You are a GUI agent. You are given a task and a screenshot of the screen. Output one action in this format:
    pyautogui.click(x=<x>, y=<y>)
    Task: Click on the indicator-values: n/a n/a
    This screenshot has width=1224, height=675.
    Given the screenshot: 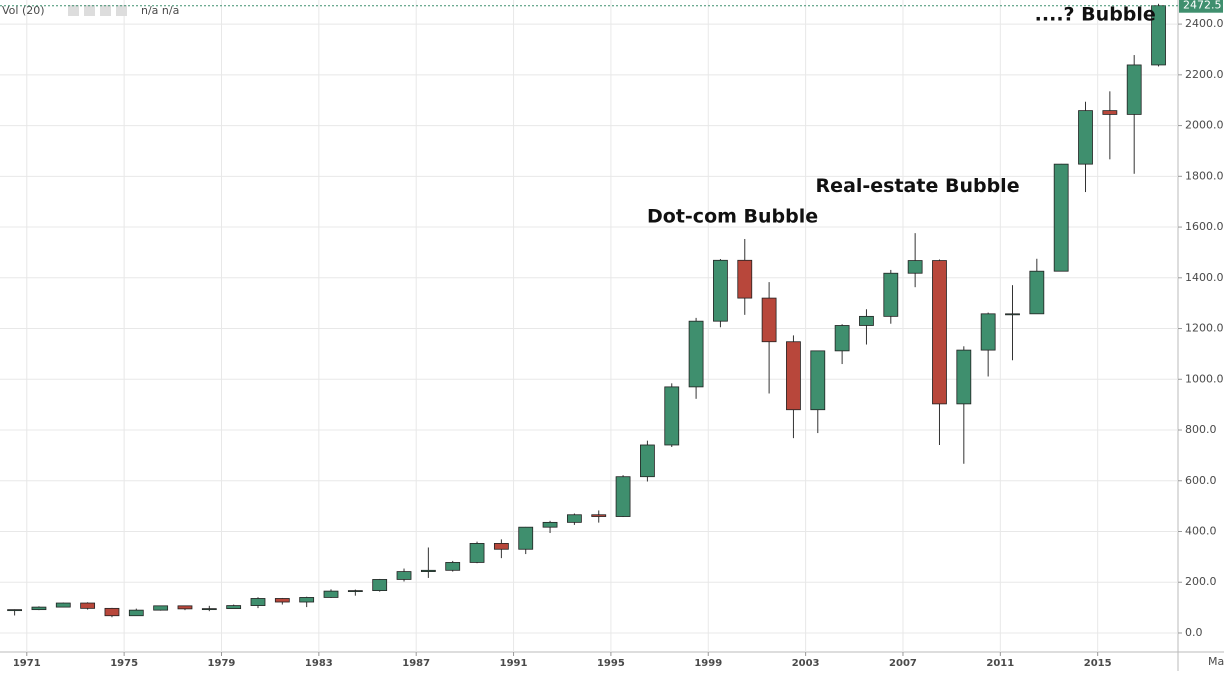 What is the action you would take?
    pyautogui.click(x=160, y=10)
    